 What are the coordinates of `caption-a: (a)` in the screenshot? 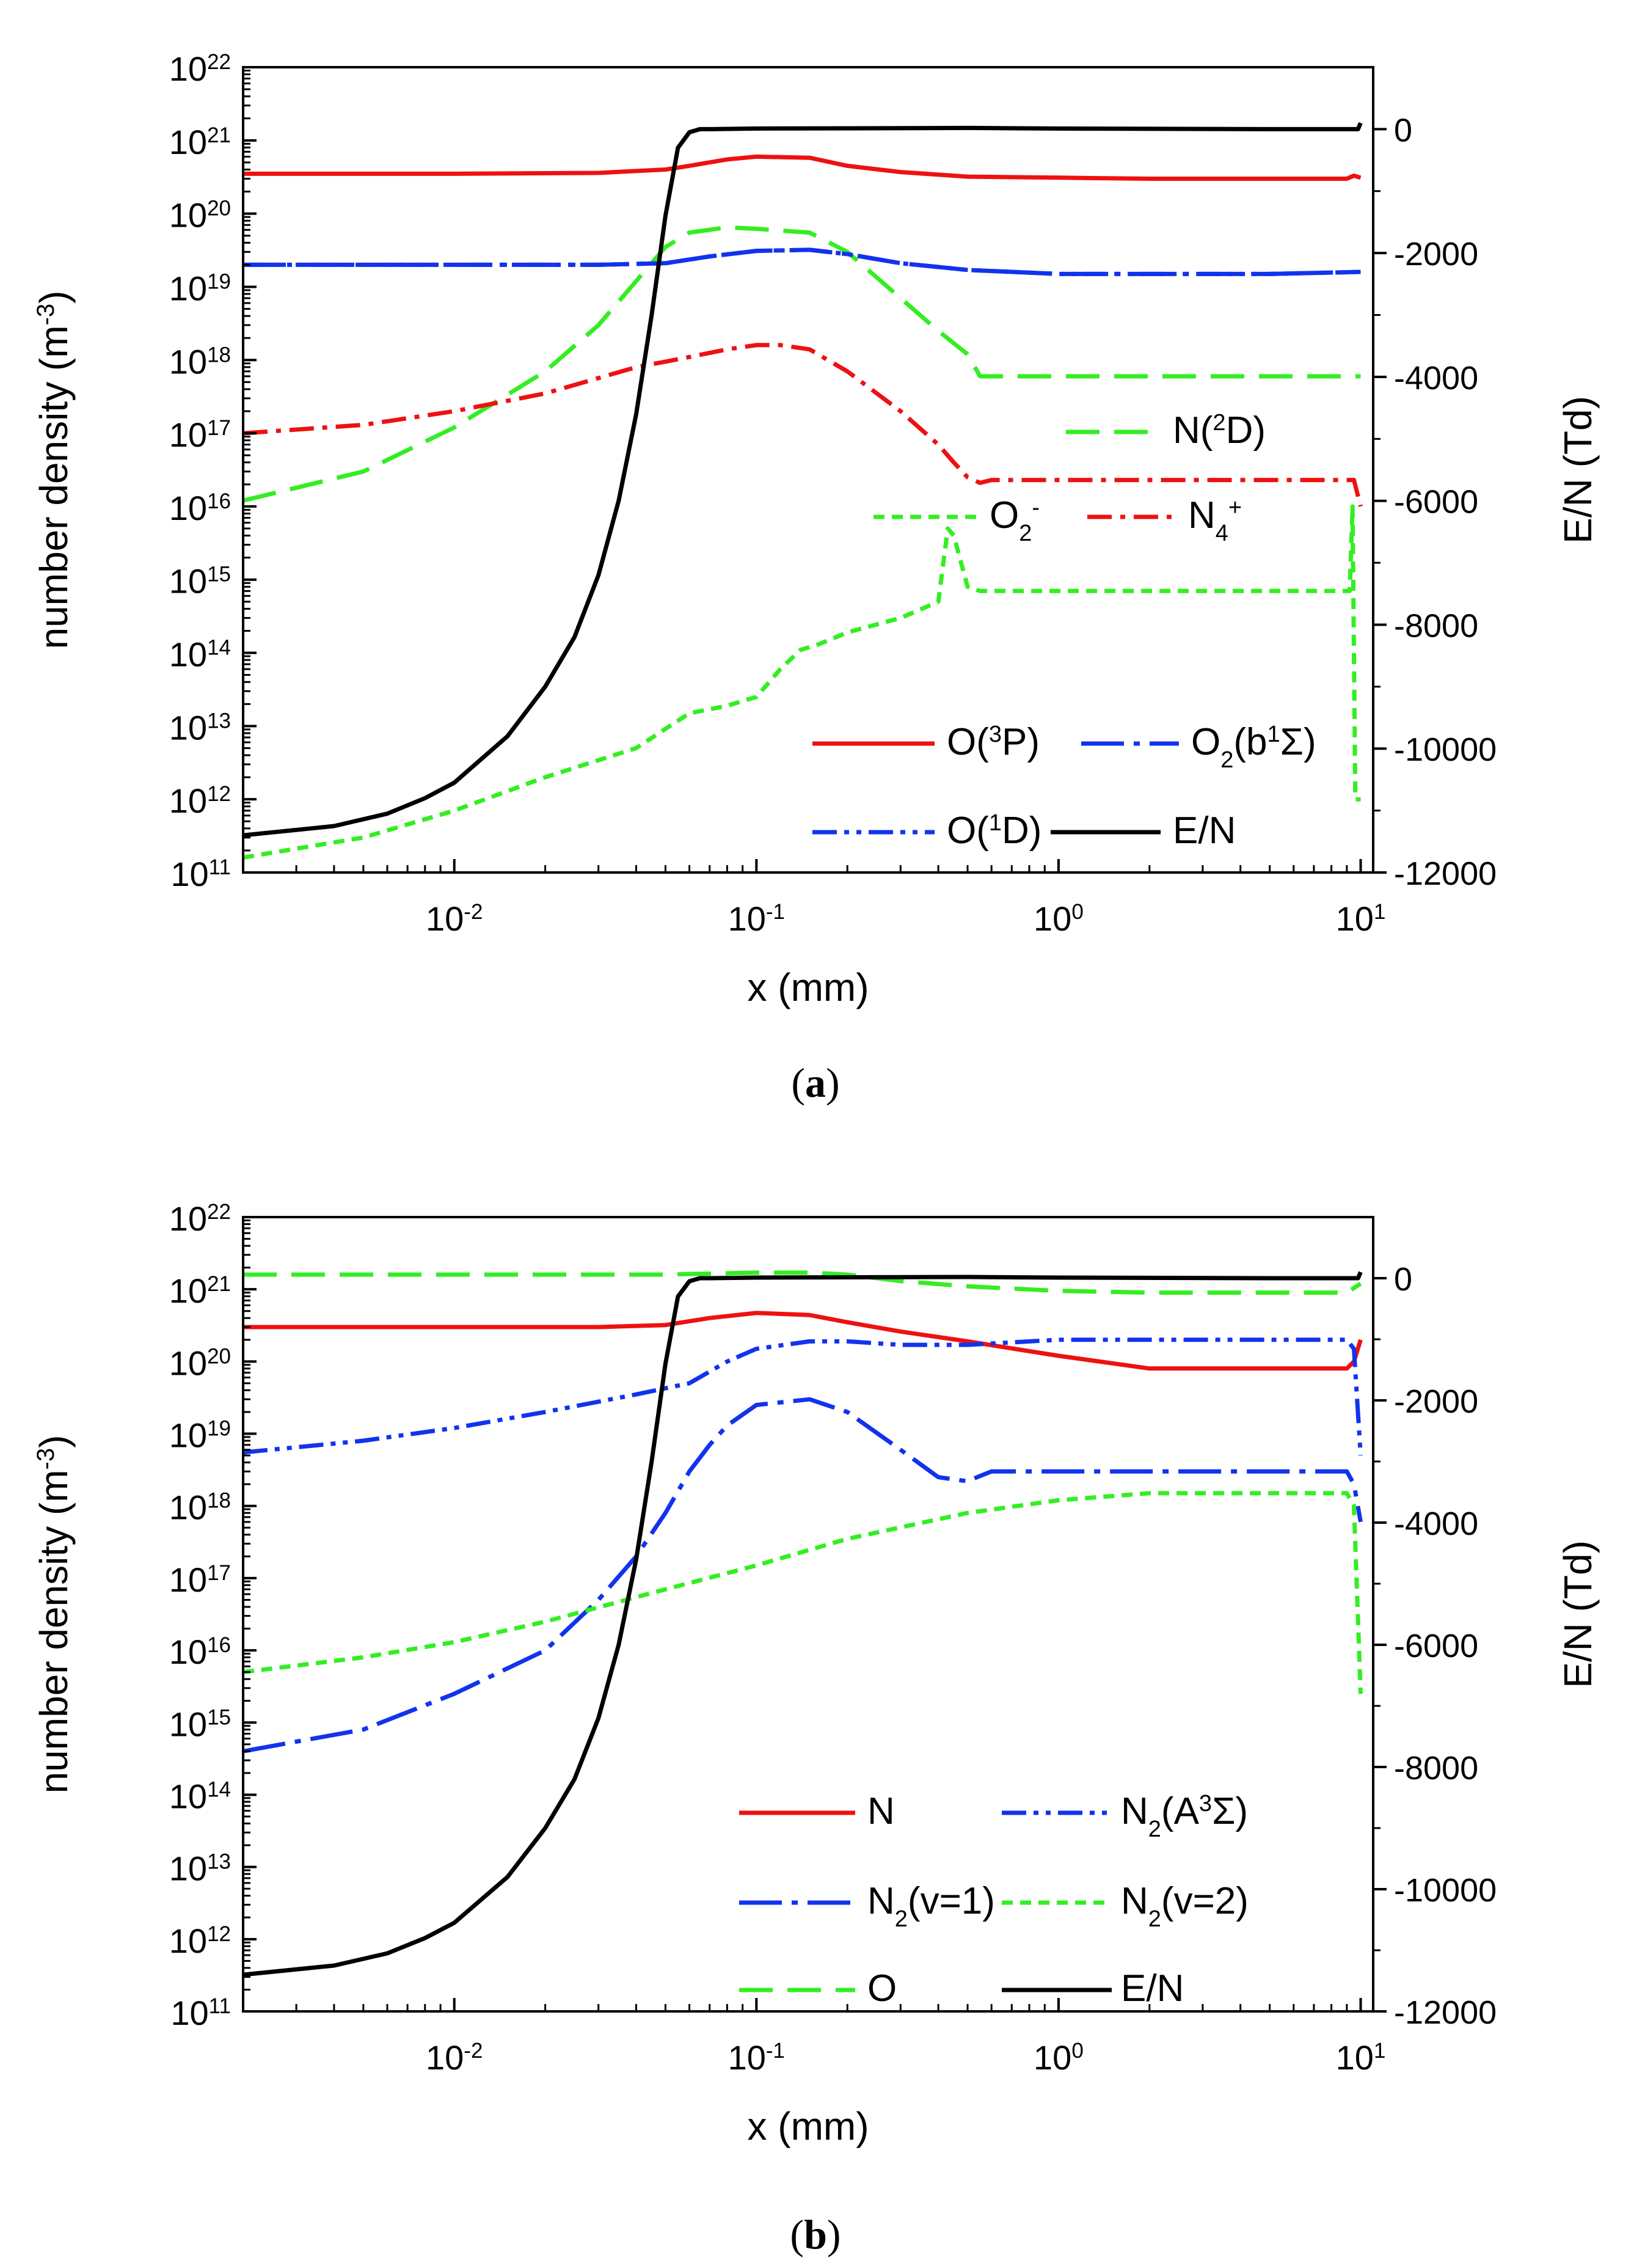 It's located at (815, 1082).